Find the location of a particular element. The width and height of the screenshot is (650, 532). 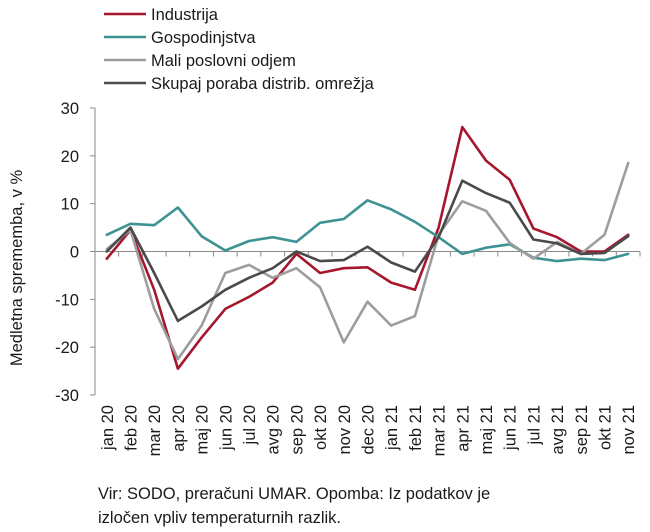

y-tick-label: 0 is located at coordinates (74, 253).